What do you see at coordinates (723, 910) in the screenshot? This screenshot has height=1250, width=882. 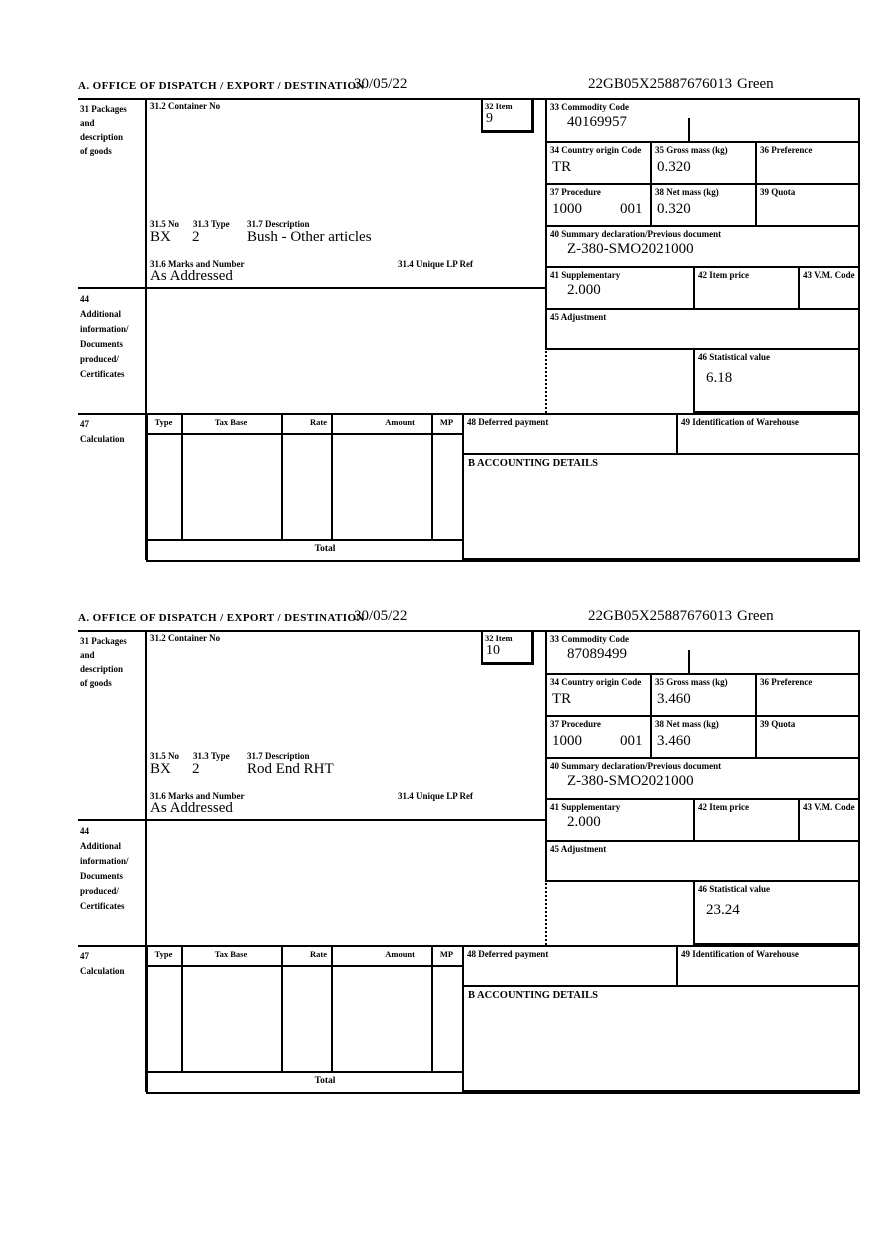 I see `statistical-value: 23.24` at bounding box center [723, 910].